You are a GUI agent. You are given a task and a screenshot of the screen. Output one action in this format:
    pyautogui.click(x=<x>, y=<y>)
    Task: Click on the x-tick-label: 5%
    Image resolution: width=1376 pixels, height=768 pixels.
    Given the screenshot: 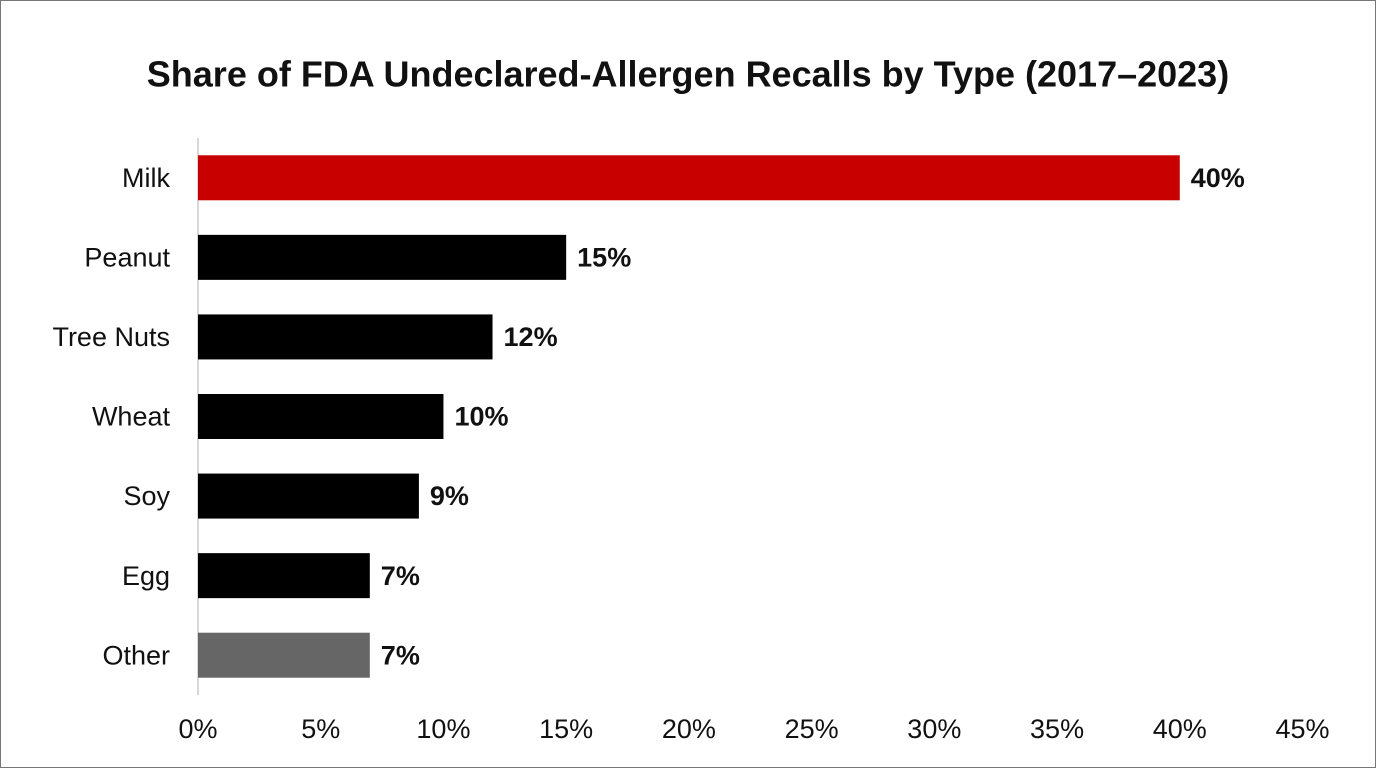 What is the action you would take?
    pyautogui.click(x=320, y=729)
    